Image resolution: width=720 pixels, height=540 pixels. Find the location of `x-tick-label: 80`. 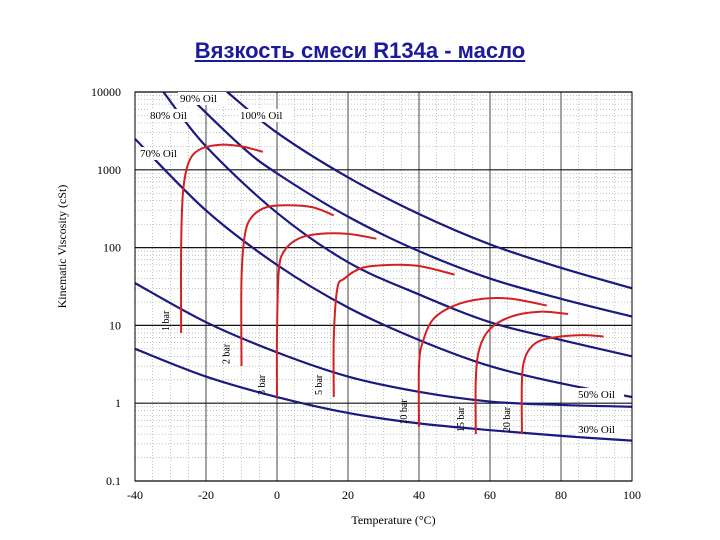

x-tick-label: 80 is located at coordinates (561, 495).